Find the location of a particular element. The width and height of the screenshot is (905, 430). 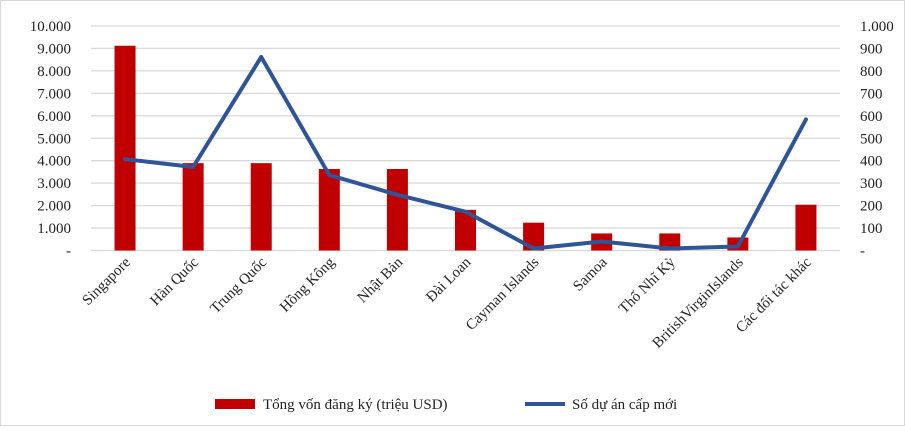

right-axis-tick: 200 is located at coordinates (871, 207).